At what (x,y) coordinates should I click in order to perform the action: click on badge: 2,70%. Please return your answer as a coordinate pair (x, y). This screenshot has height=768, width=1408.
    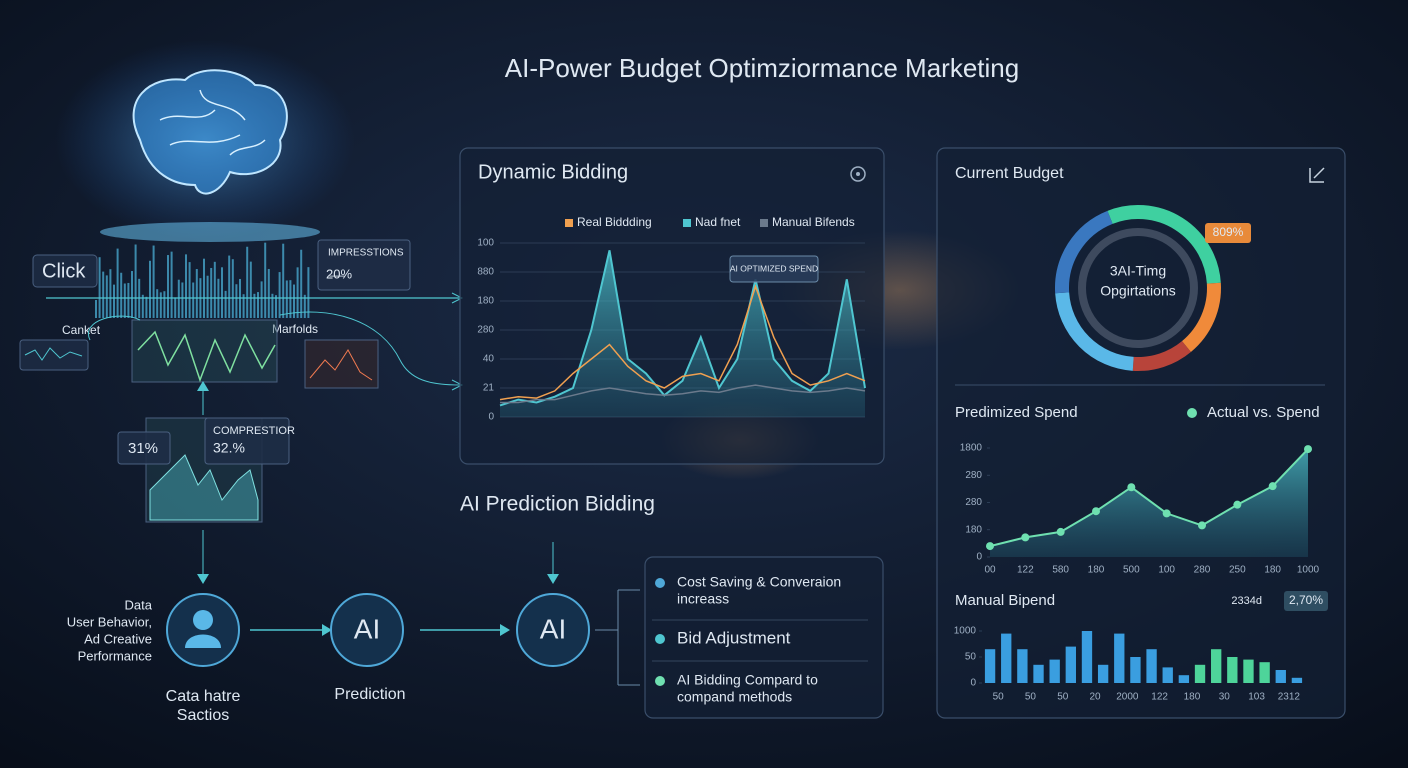
    Looking at the image, I should click on (1306, 600).